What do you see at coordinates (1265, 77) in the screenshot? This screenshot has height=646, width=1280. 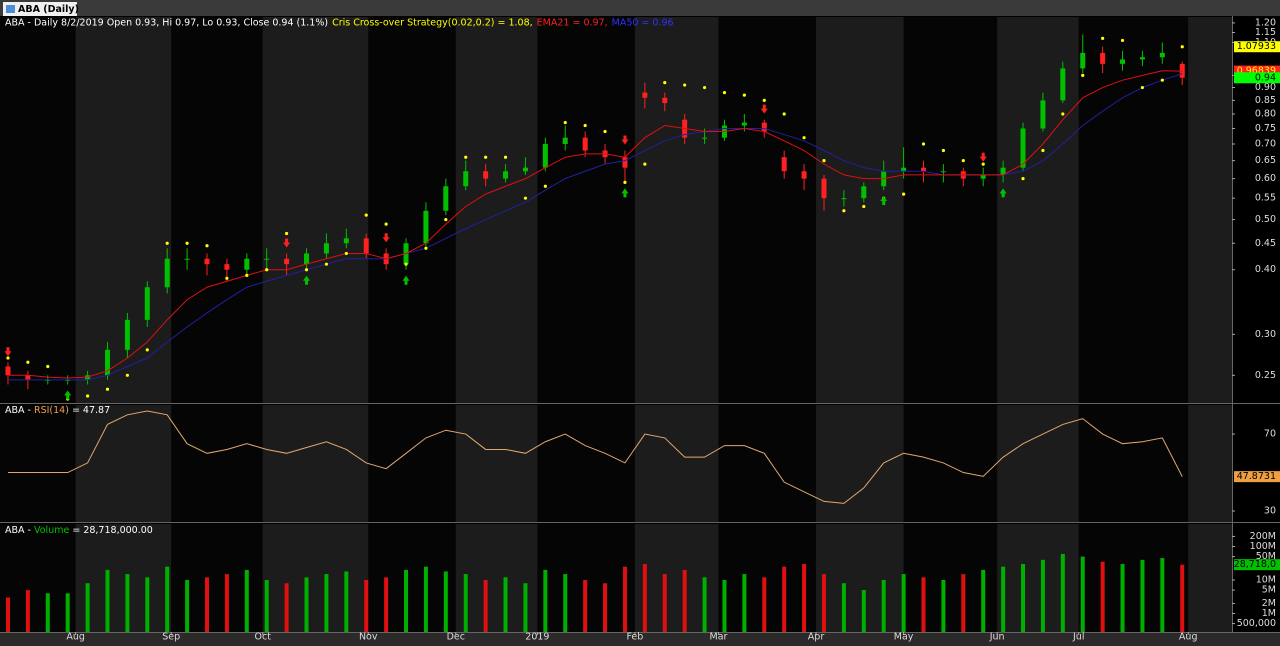 I see `value-badge-label: 0.94` at bounding box center [1265, 77].